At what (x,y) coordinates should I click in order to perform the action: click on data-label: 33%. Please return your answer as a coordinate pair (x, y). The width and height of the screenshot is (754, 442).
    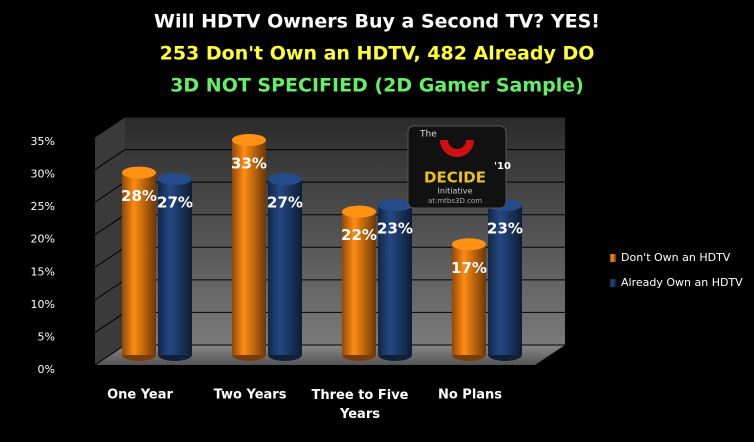
    Looking at the image, I should click on (249, 164).